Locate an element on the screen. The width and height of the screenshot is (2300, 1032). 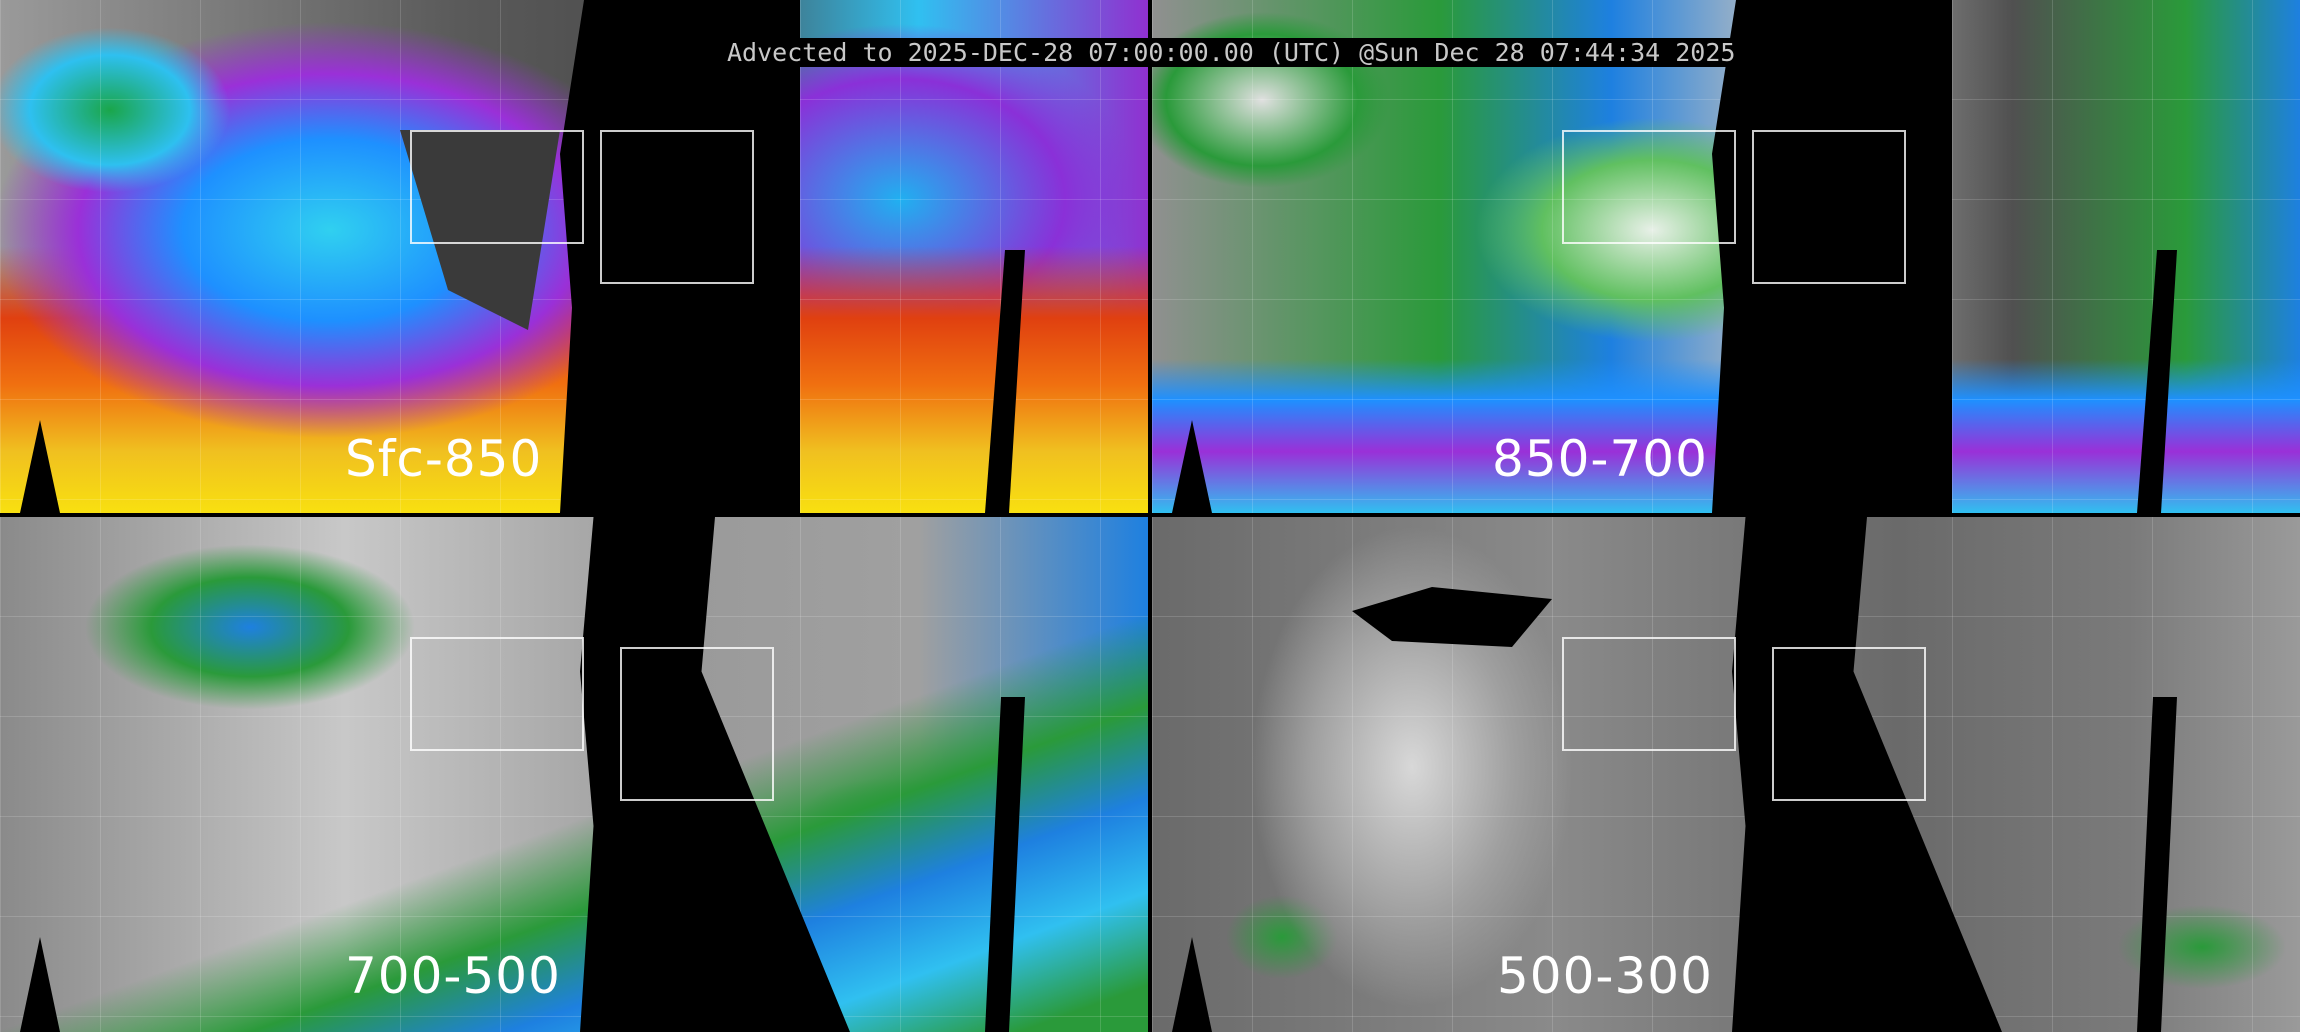
layer-label: 850-700 is located at coordinates (1600, 459).